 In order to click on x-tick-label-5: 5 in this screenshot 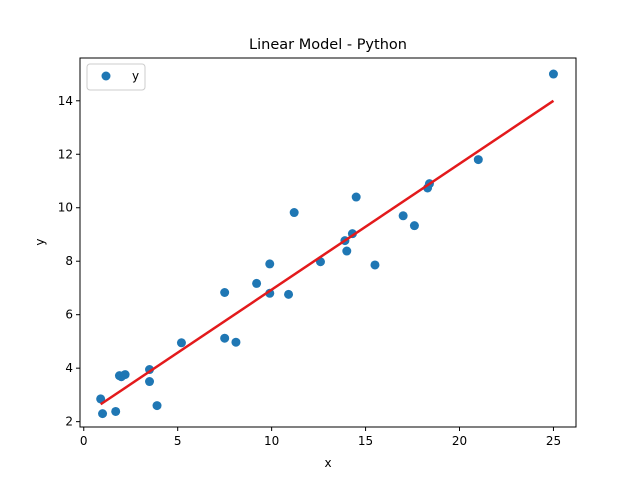, I will do `click(178, 441)`.